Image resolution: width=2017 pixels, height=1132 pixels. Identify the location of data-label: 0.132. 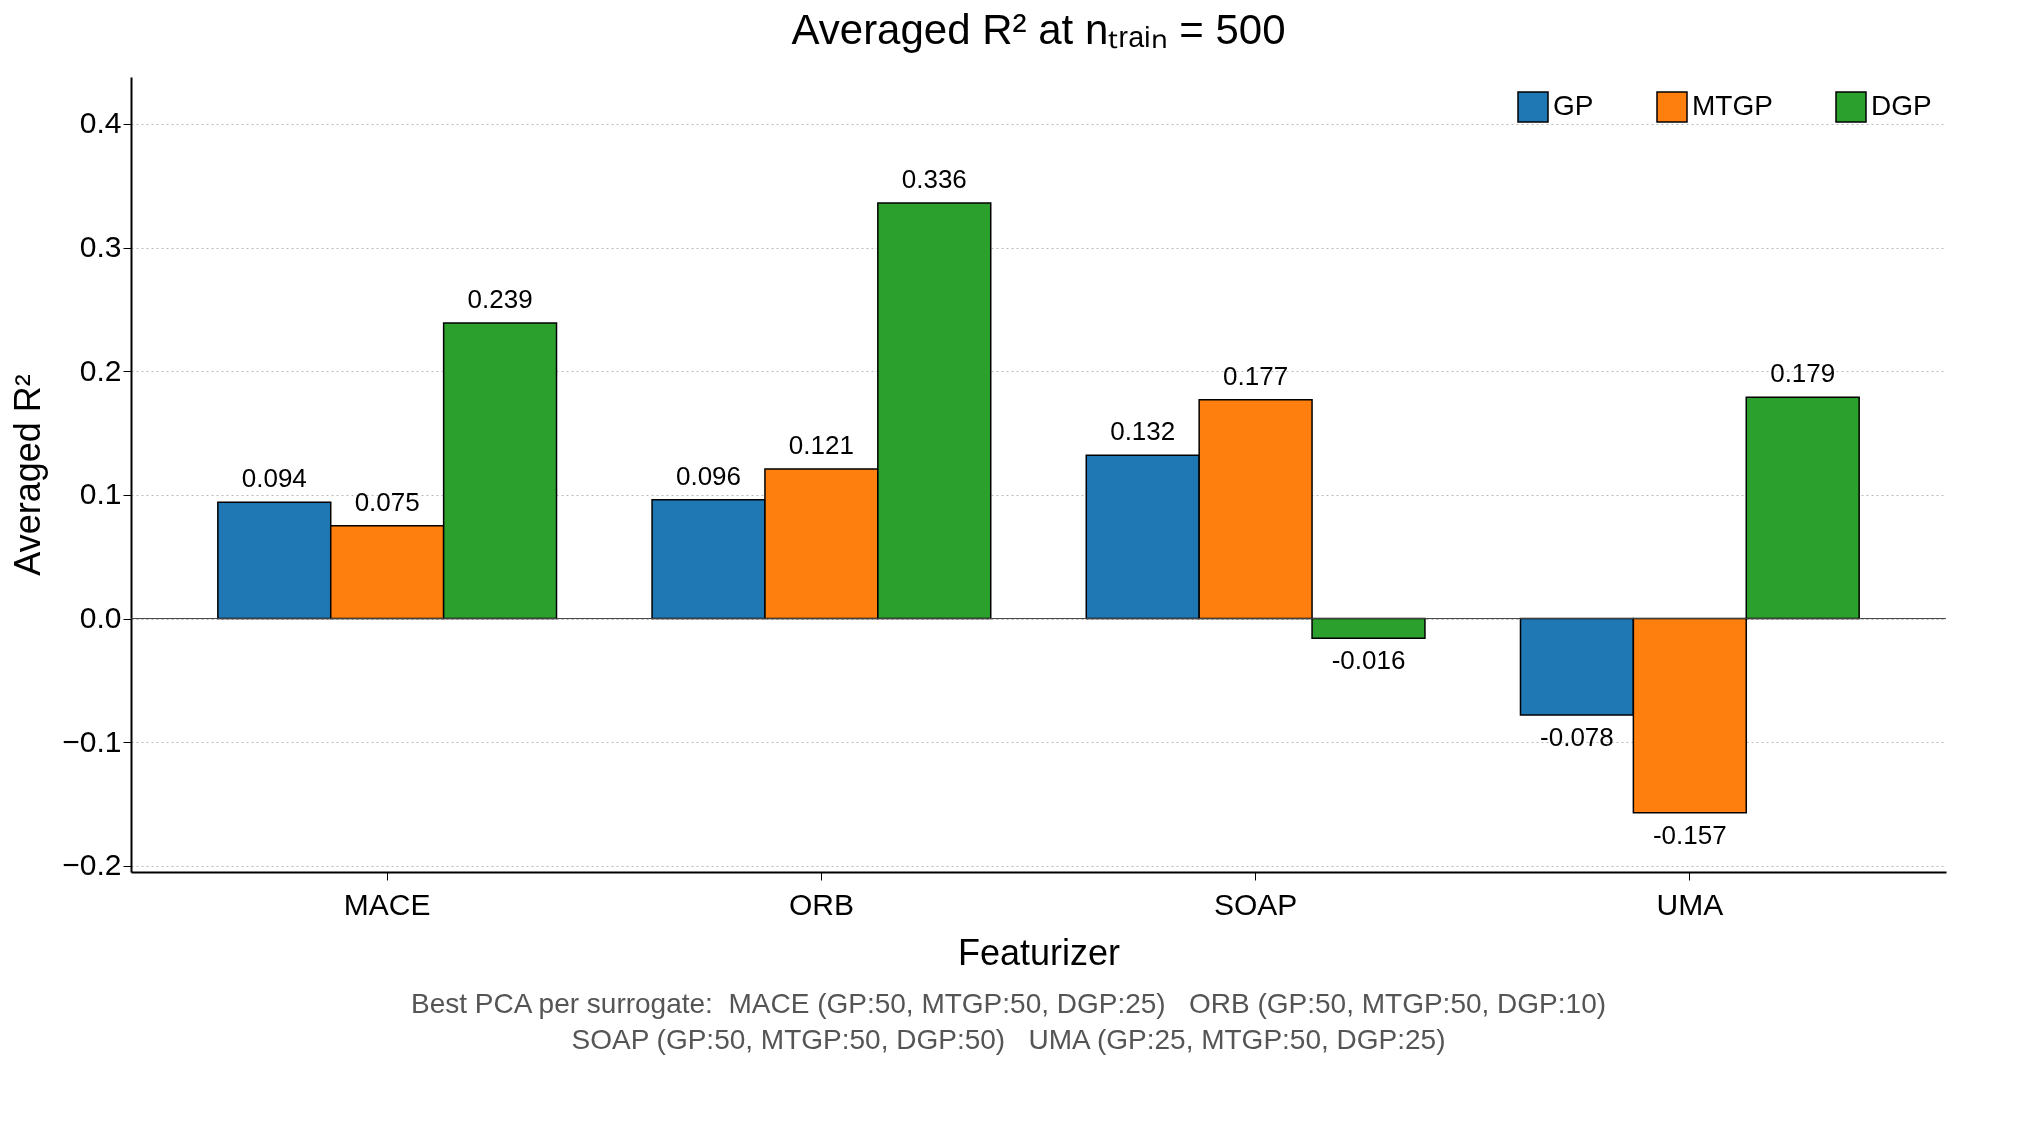
(1143, 431).